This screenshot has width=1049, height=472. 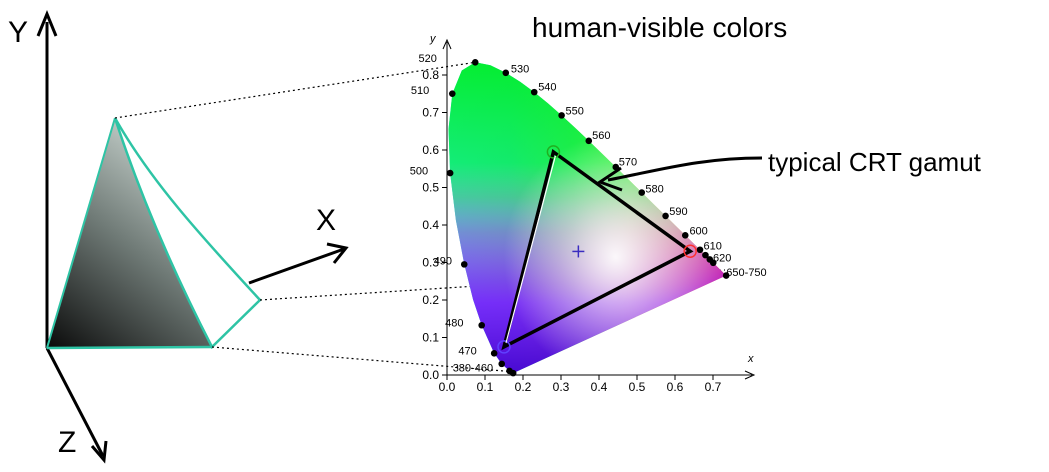 What do you see at coordinates (679, 174) in the screenshot?
I see `callout-arrow` at bounding box center [679, 174].